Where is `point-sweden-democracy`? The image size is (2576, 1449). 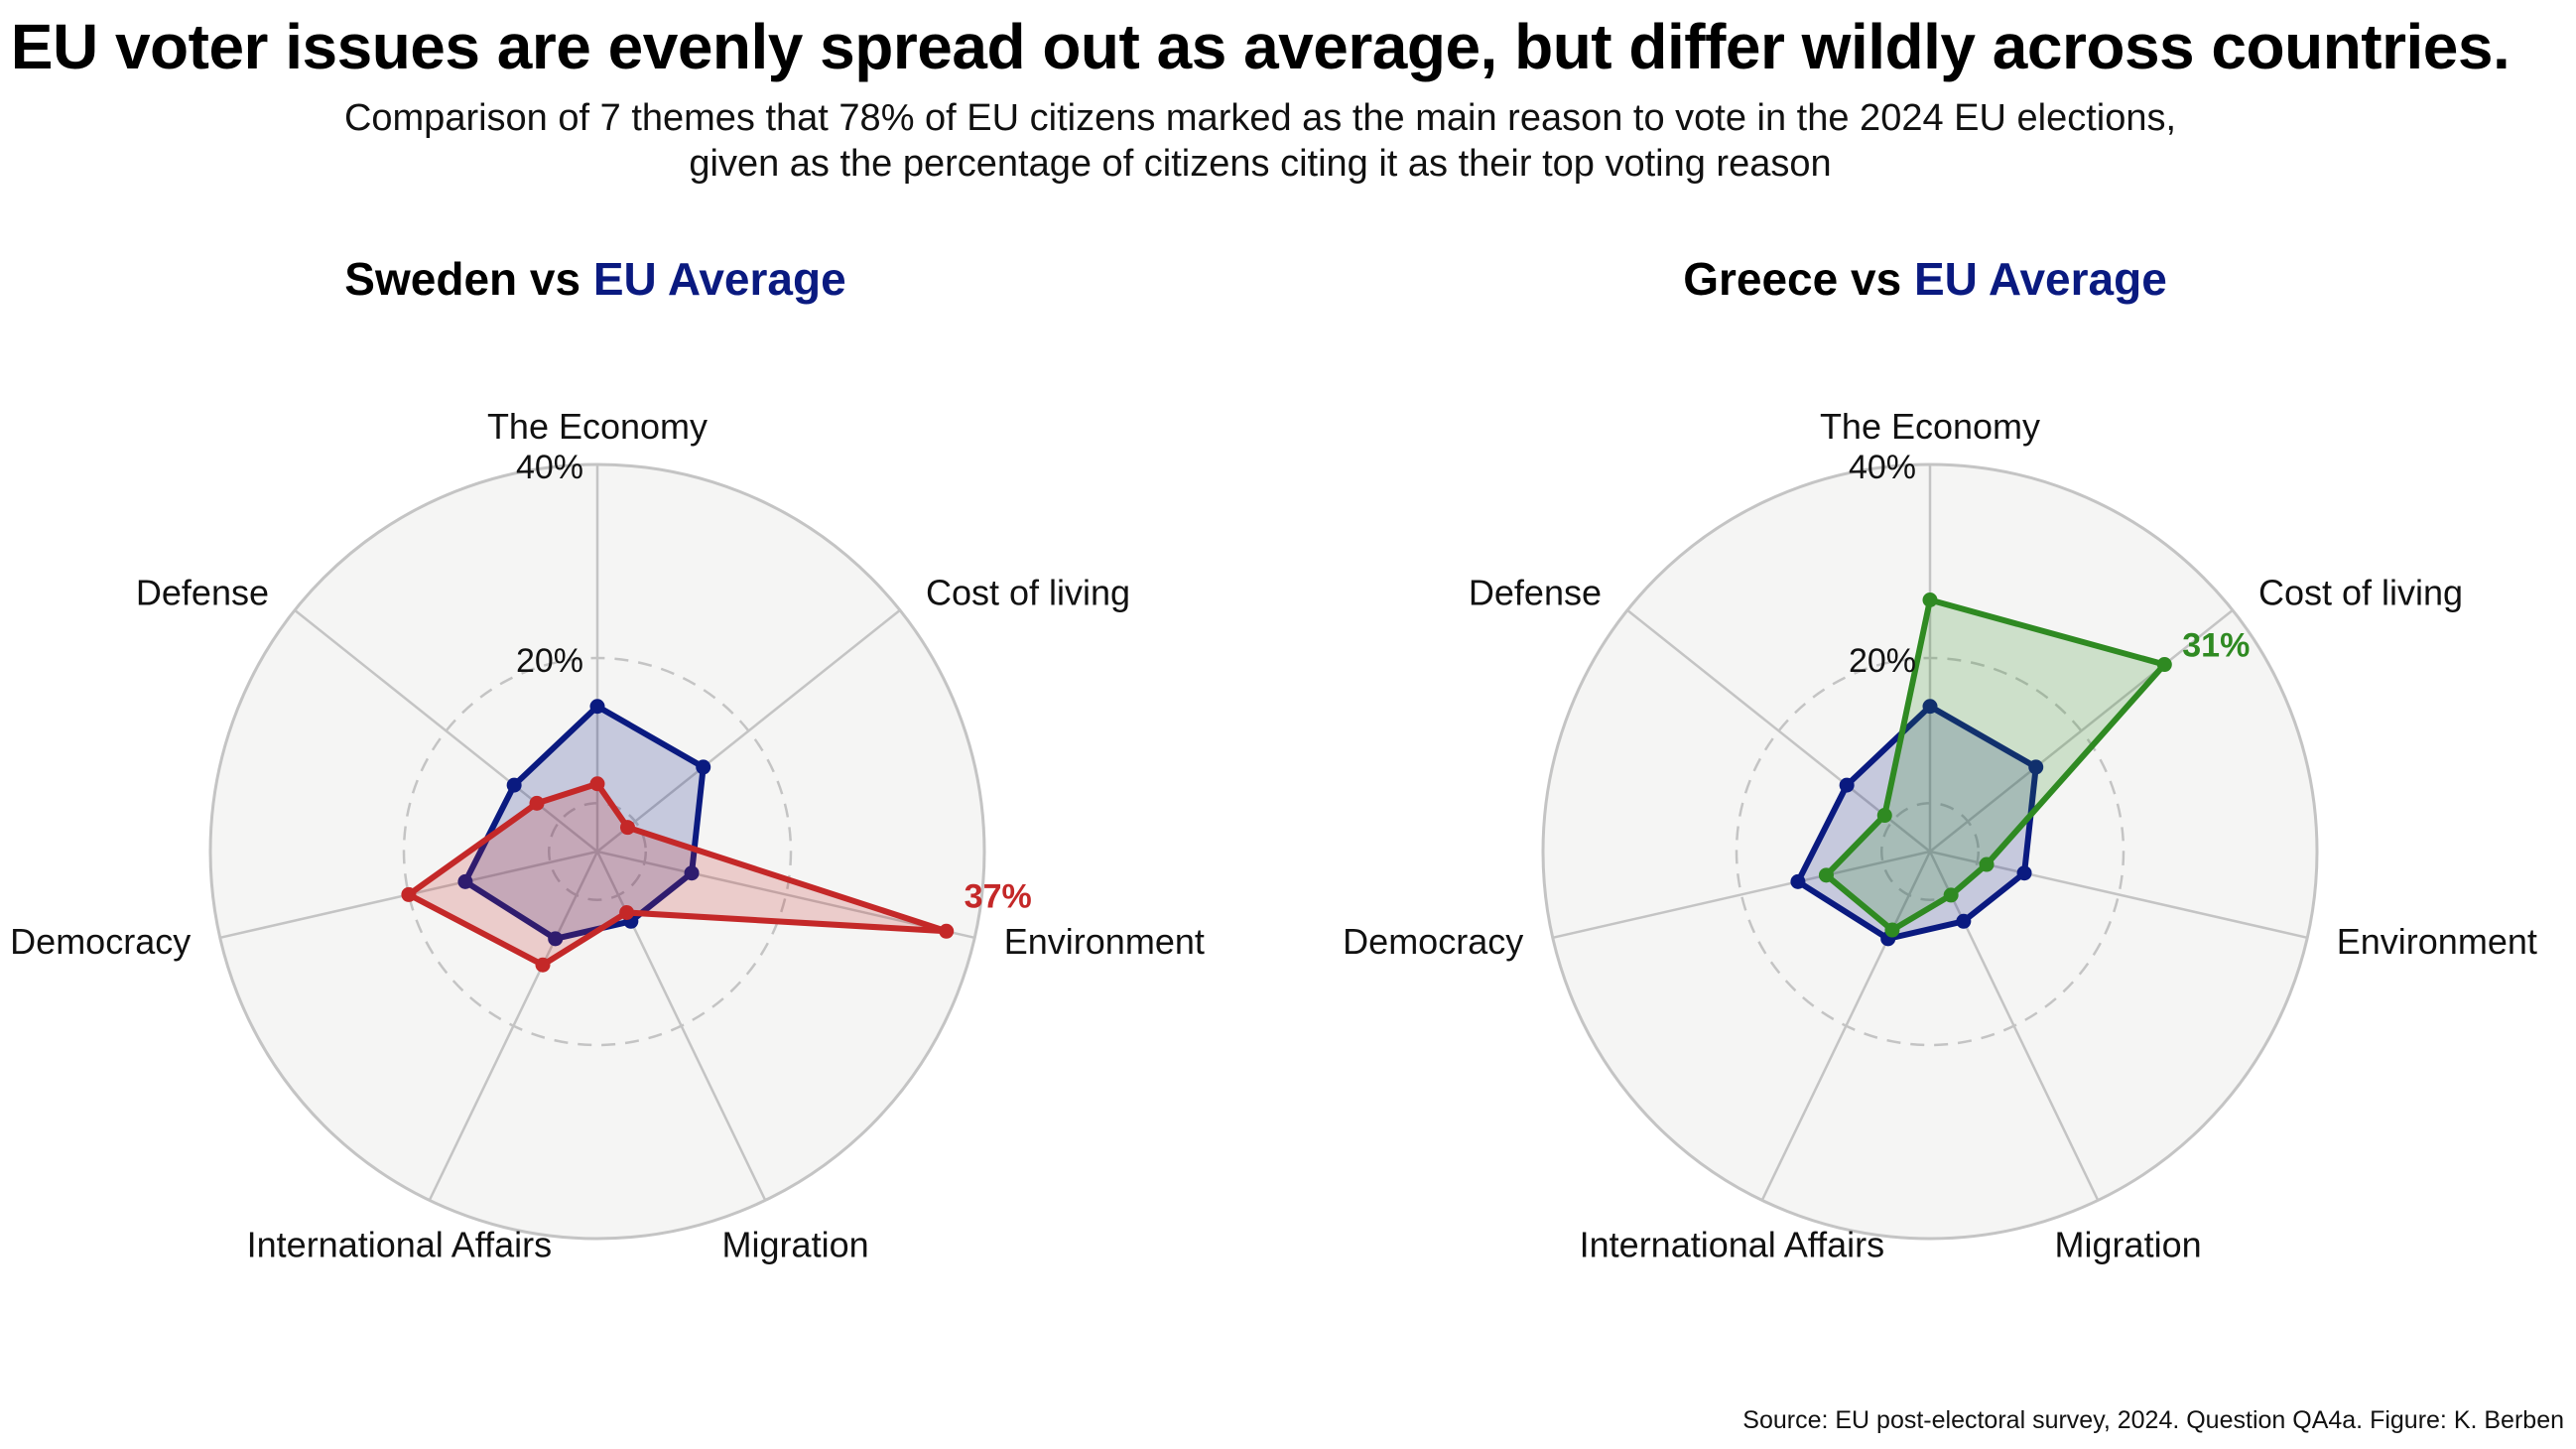 point-sweden-democracy is located at coordinates (409, 894).